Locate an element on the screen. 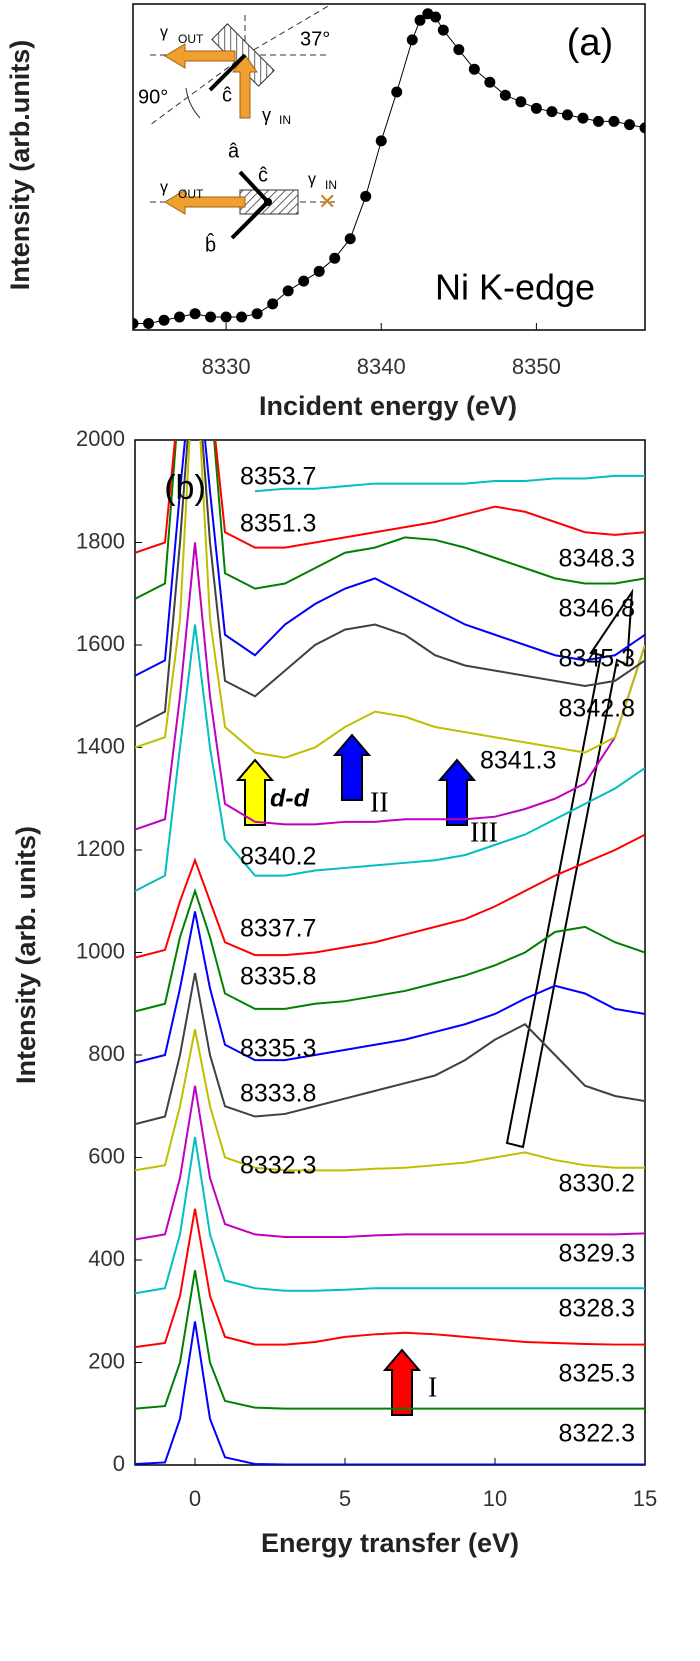 This screenshot has width=700, height=1661. series-label: 8342.8 is located at coordinates (597, 709).